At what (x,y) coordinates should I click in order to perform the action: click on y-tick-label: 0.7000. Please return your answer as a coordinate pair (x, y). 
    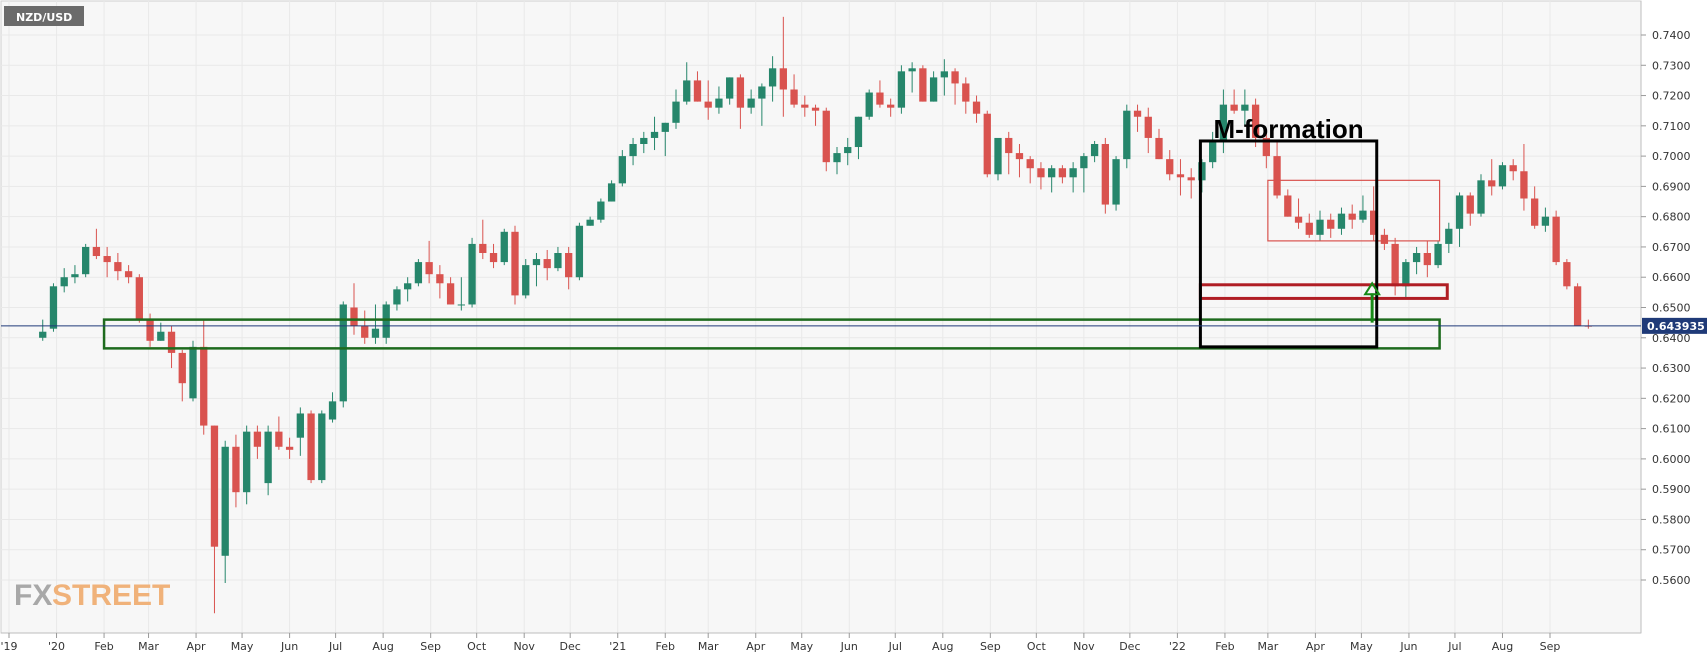
    Looking at the image, I should click on (1671, 156).